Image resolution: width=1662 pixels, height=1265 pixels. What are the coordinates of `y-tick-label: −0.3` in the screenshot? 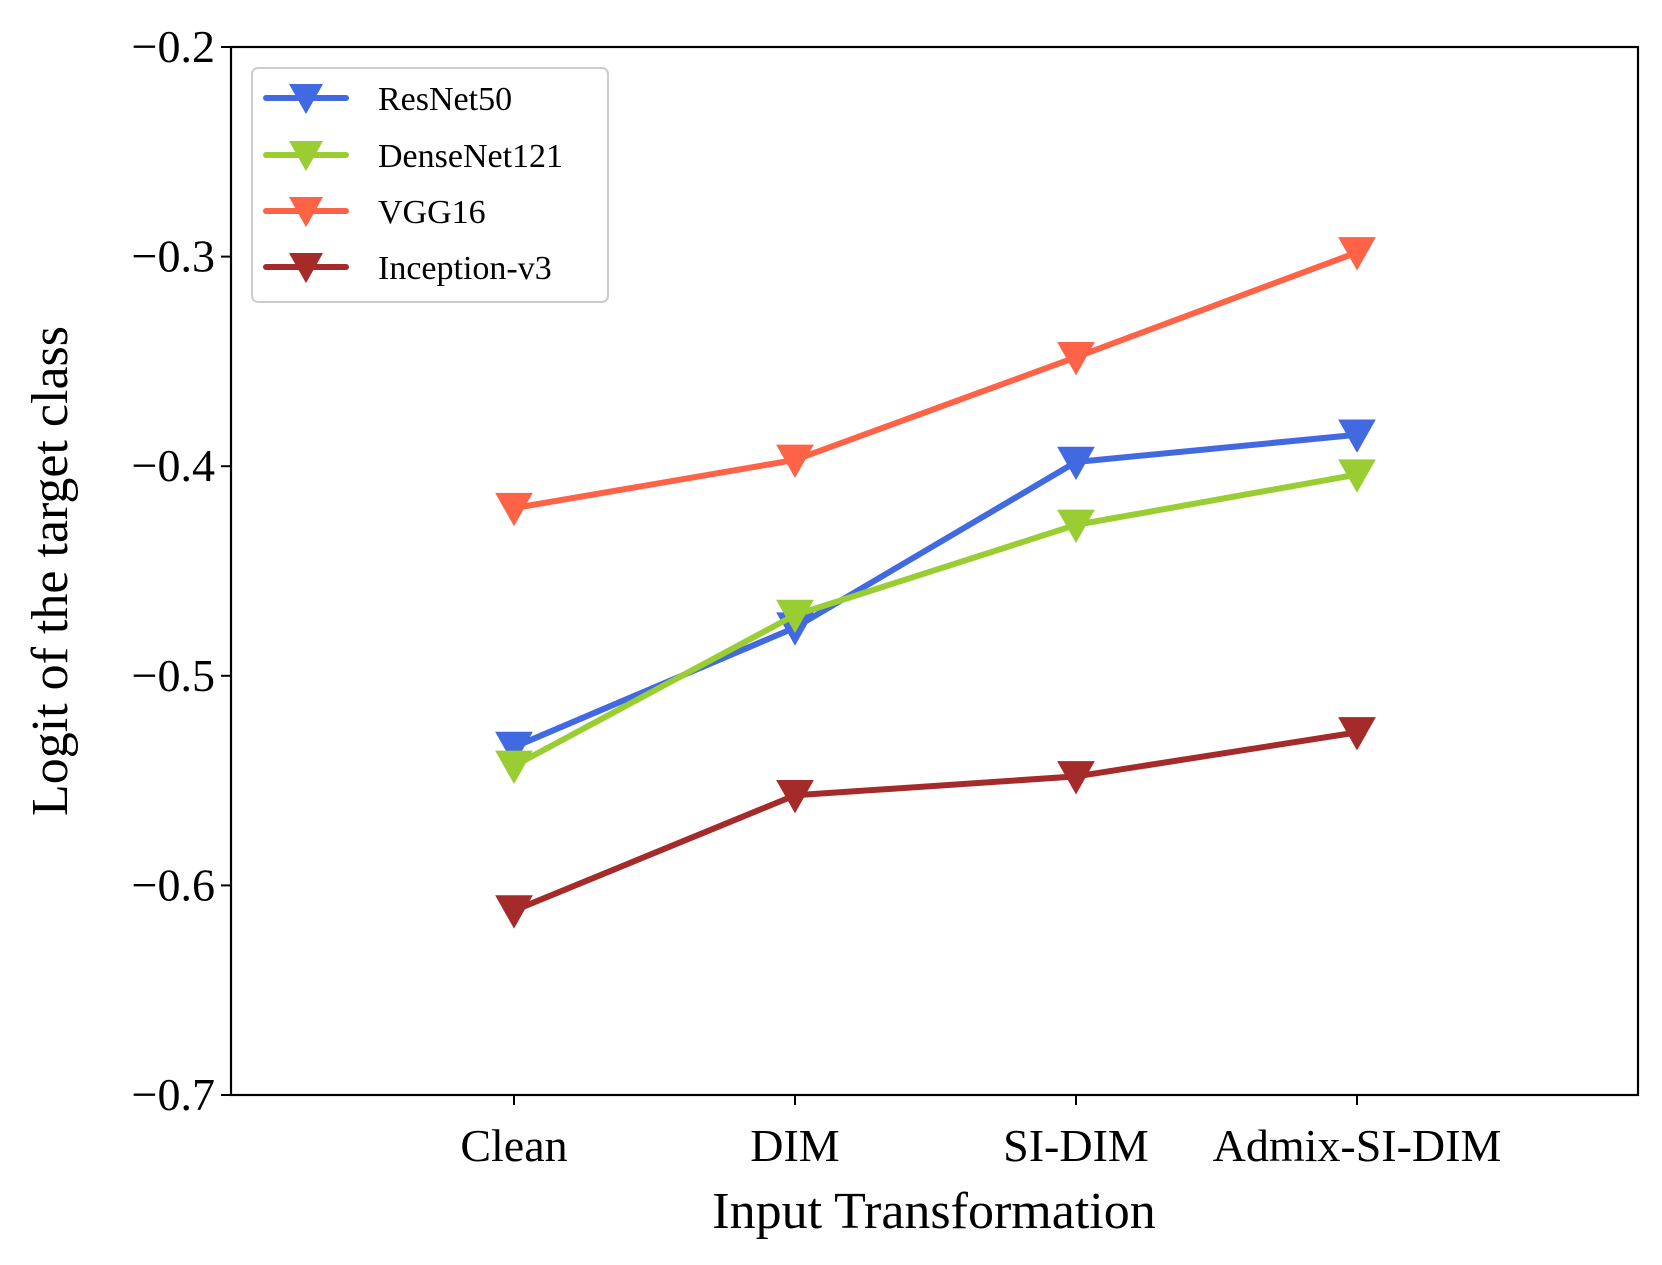 It's located at (173, 256).